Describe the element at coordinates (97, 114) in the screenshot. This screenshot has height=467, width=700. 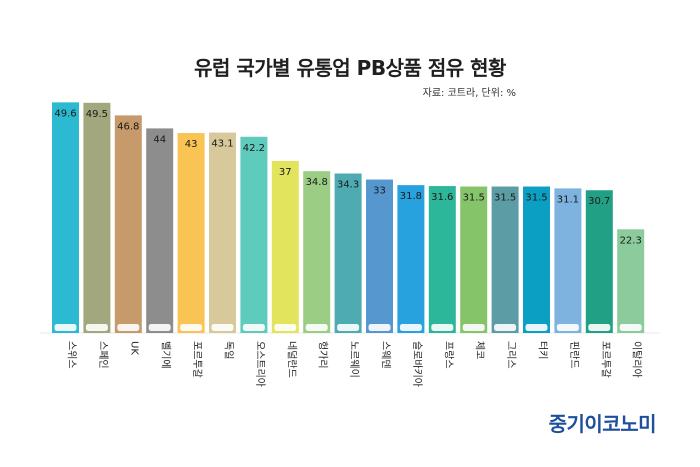
I see `data-label: 49.5` at that location.